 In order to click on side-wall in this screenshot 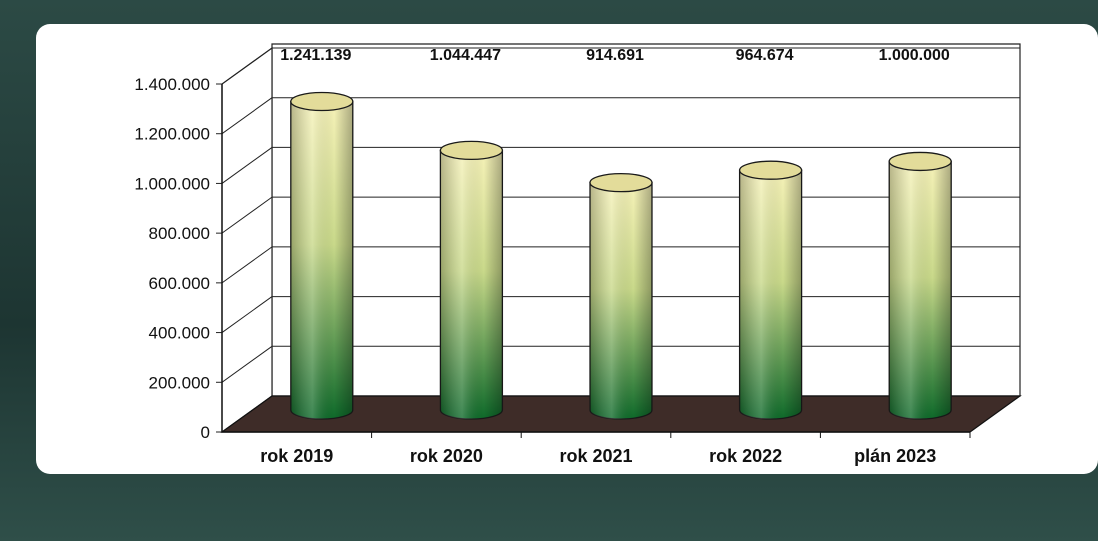, I will do `click(247, 240)`.